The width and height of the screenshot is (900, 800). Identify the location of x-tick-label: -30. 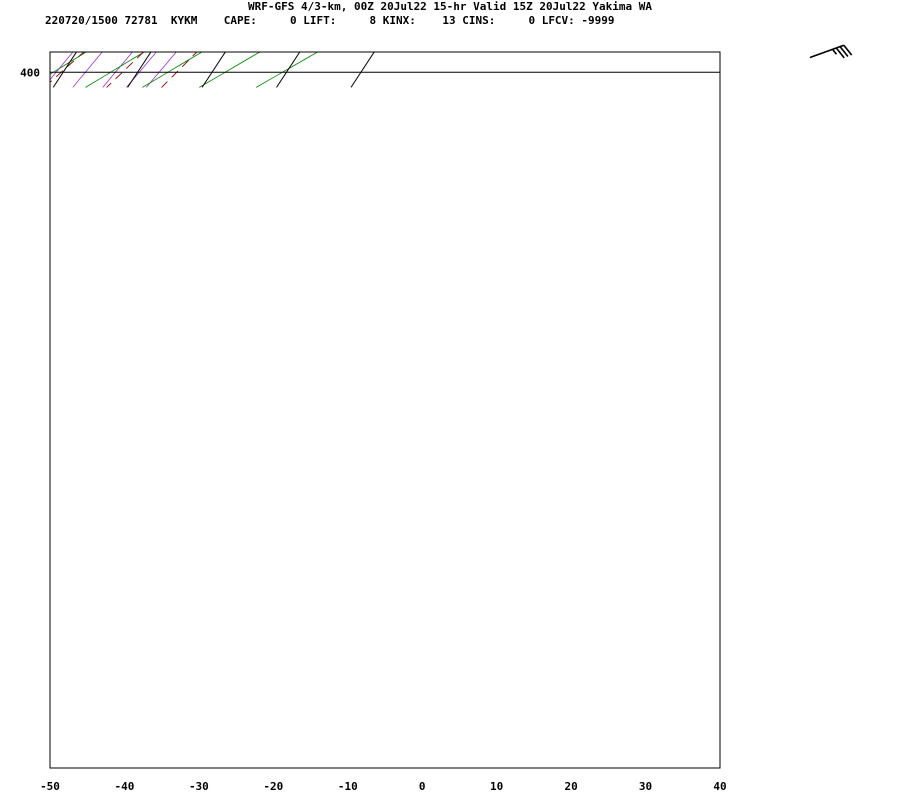
(199, 786).